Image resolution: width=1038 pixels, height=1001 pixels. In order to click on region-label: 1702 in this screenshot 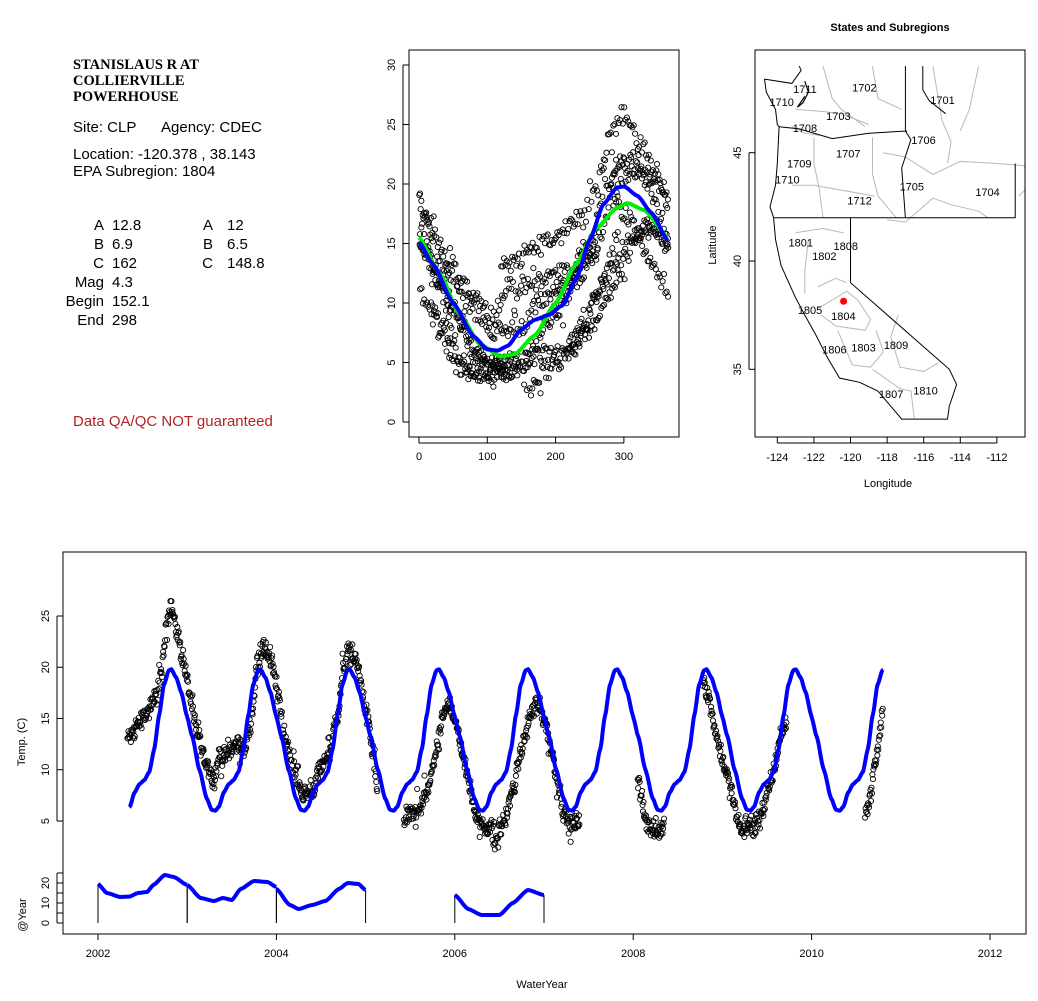, I will do `click(864, 88)`.